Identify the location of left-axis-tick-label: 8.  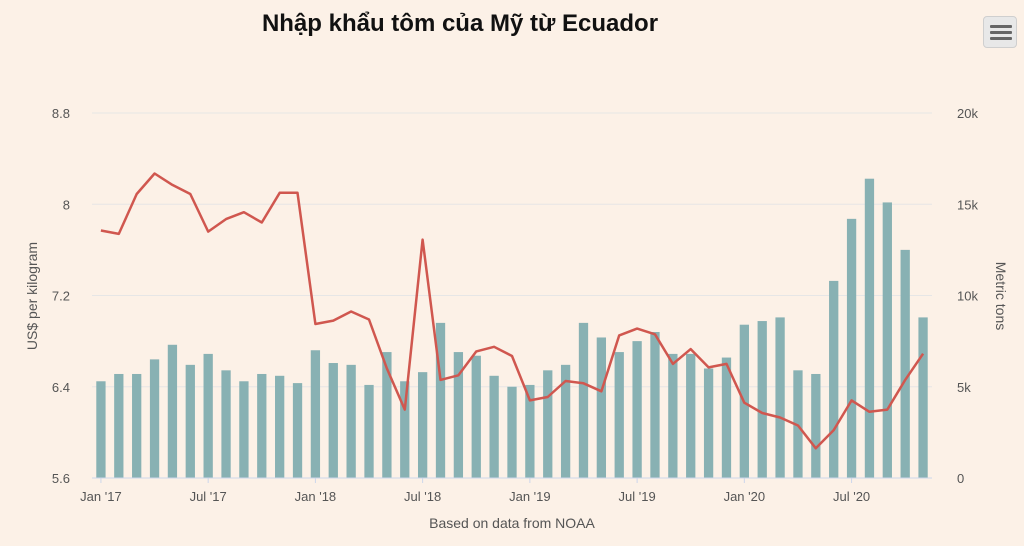
(66, 204).